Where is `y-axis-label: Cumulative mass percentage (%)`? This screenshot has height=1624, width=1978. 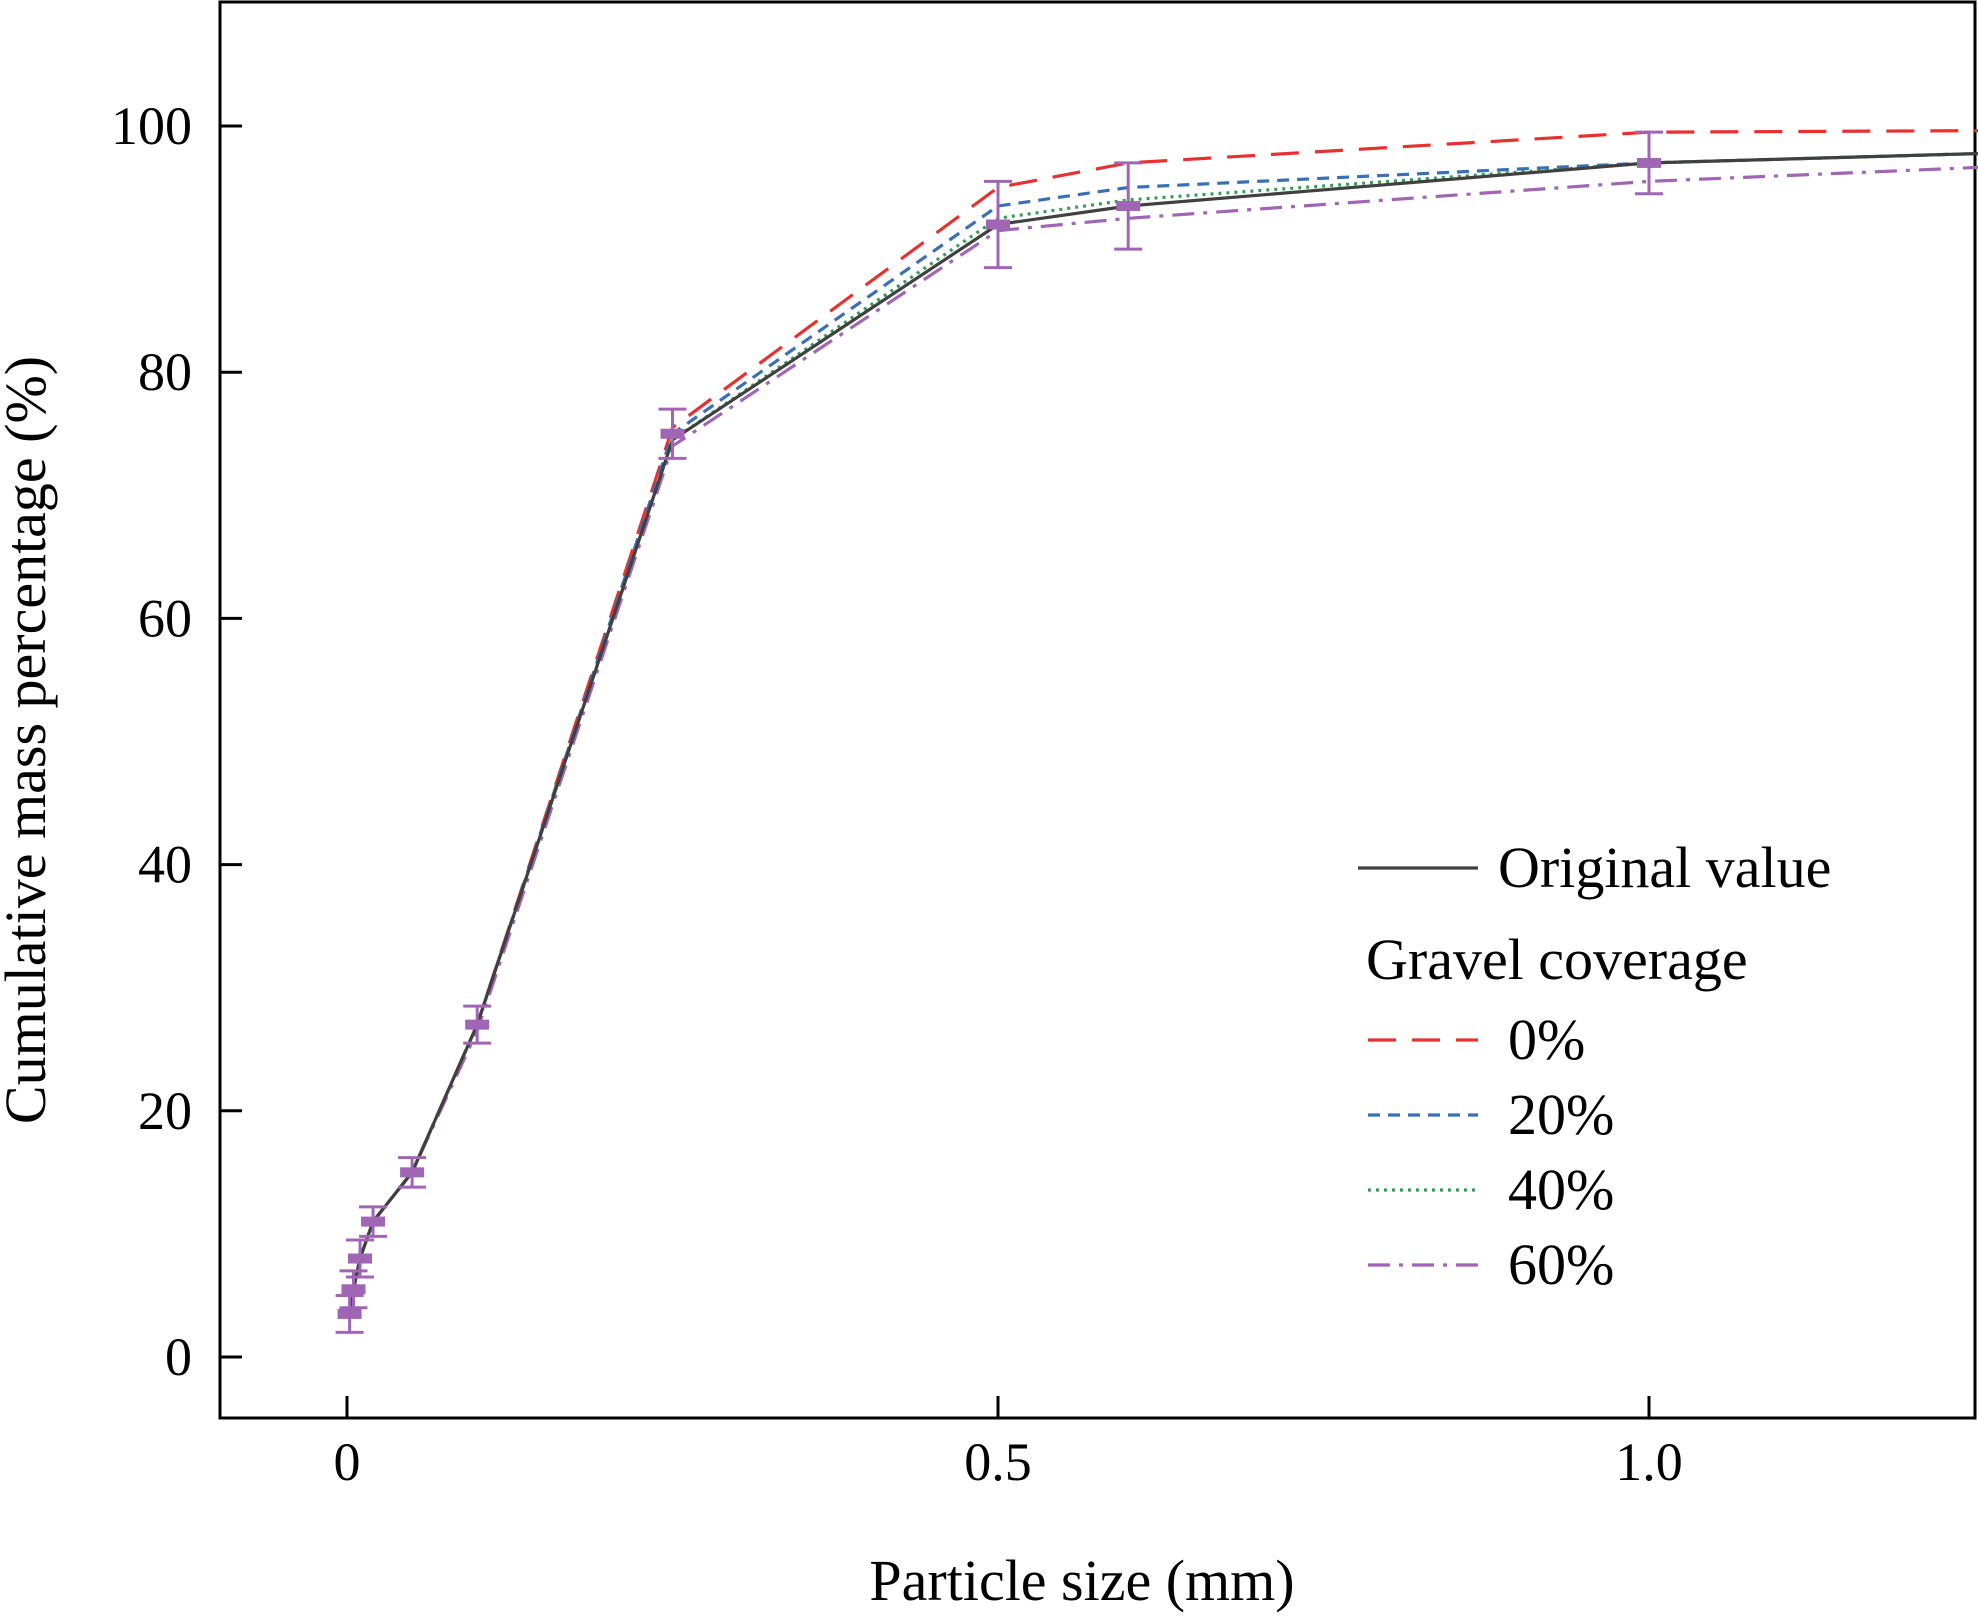 y-axis-label: Cumulative mass percentage (%) is located at coordinates (29, 740).